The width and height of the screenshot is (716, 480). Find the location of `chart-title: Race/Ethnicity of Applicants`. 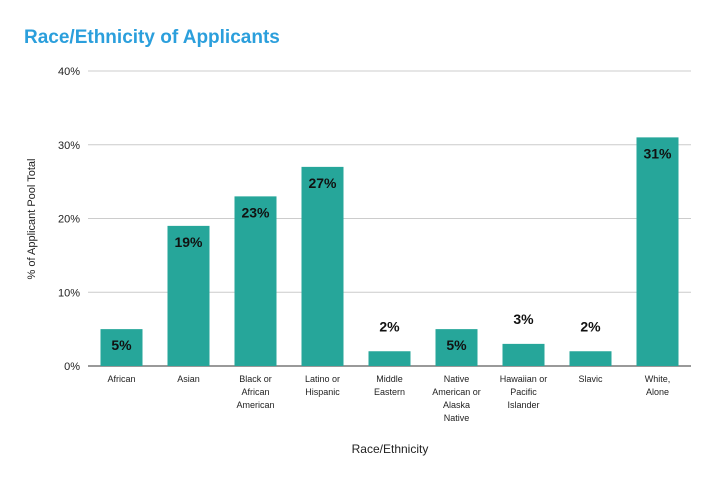

chart-title: Race/Ethnicity of Applicants is located at coordinates (152, 37).